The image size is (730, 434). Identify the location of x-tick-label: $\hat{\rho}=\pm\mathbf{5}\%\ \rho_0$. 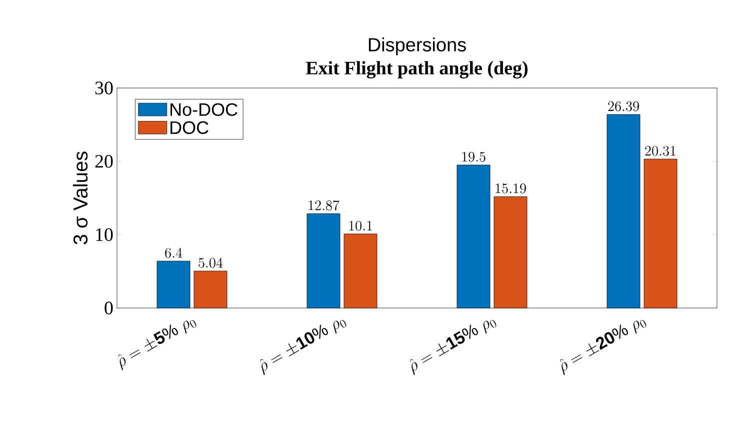
(157, 345).